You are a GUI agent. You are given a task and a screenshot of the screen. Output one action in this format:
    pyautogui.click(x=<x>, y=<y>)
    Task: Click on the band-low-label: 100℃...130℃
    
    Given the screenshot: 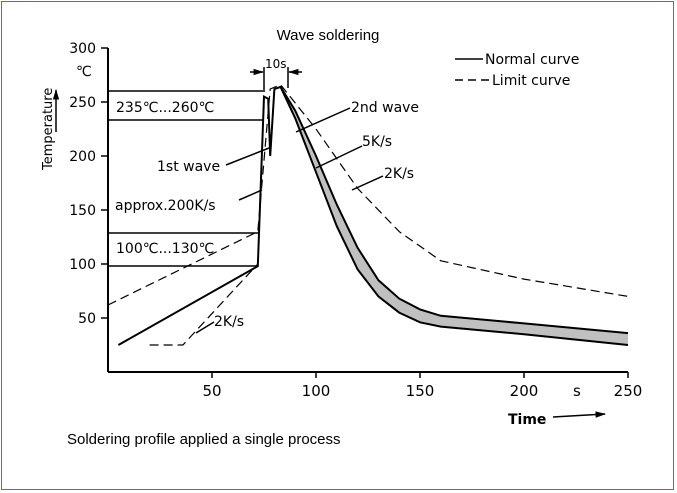 What is the action you would take?
    pyautogui.click(x=165, y=249)
    